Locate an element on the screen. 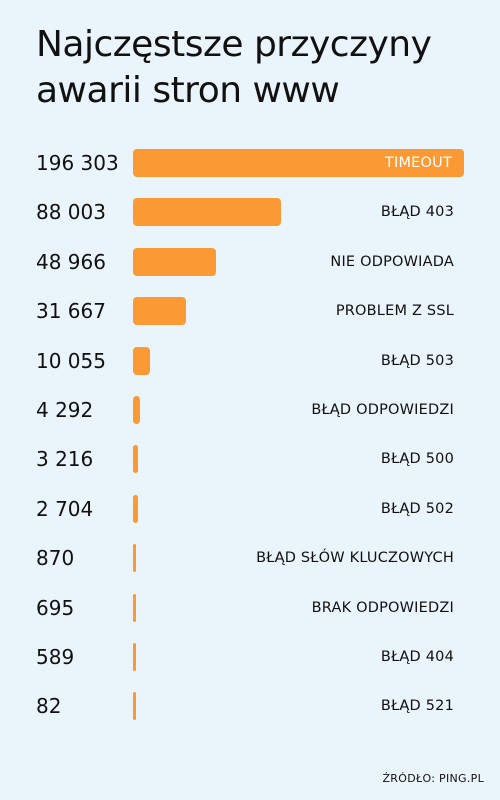  bar-row: 4 292 BŁĄD ODPOWIEDZI is located at coordinates (250, 410).